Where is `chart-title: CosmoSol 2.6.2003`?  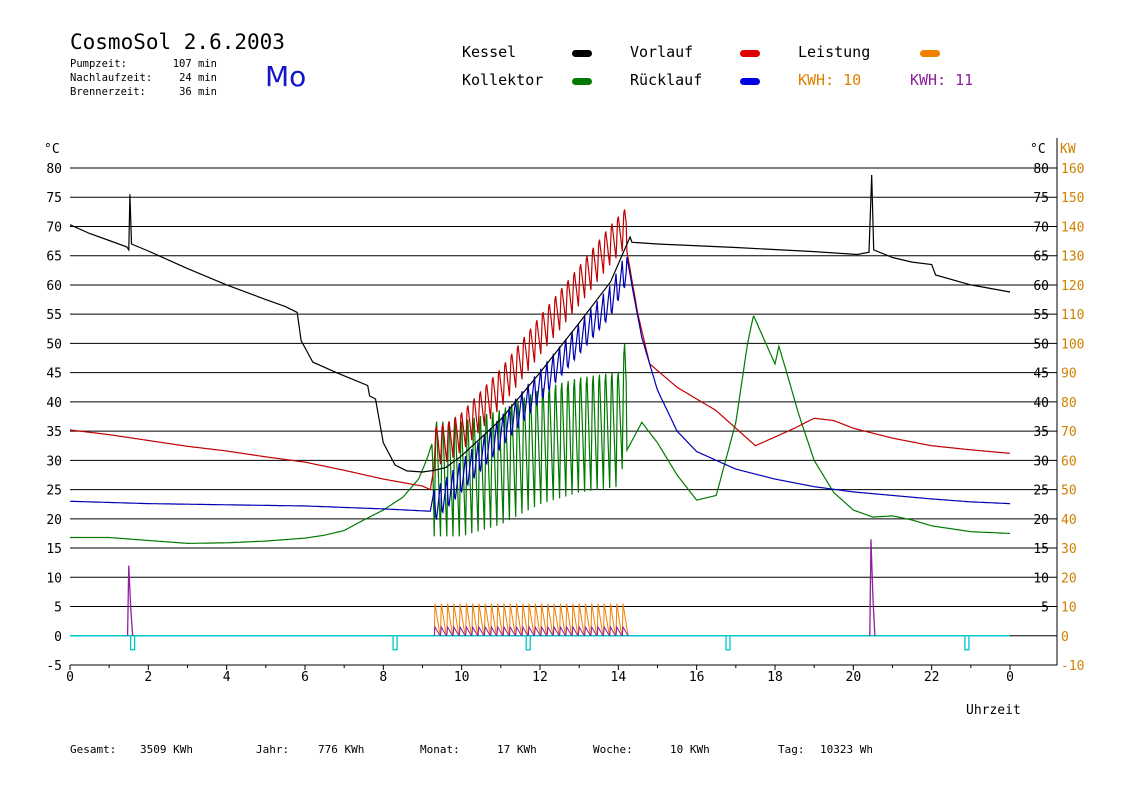 chart-title: CosmoSol 2.6.2003 is located at coordinates (177, 42).